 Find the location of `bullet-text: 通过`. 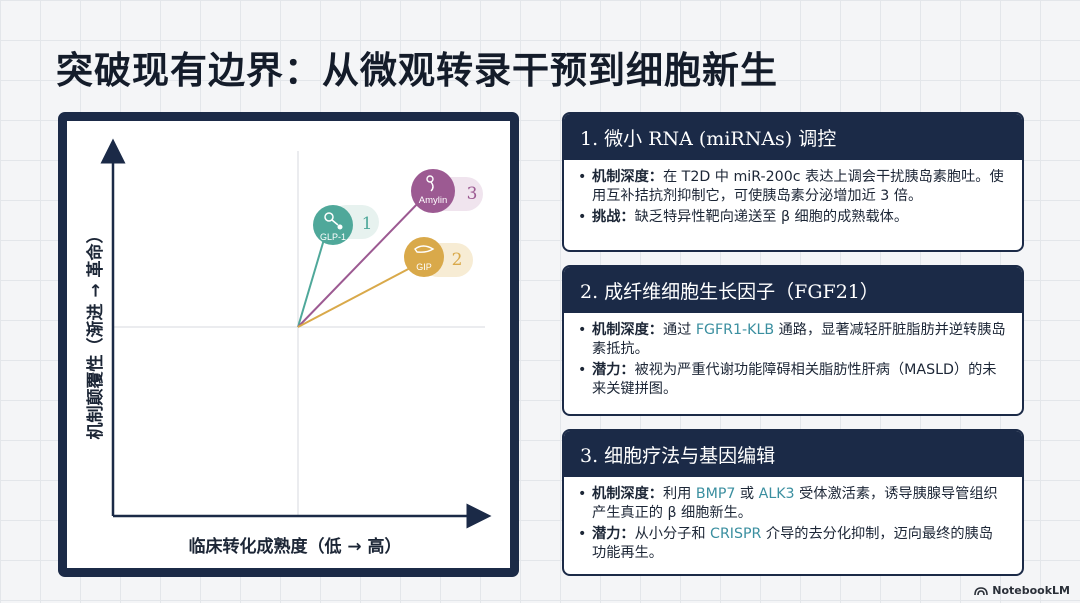

bullet-text: 通过 is located at coordinates (679, 330).